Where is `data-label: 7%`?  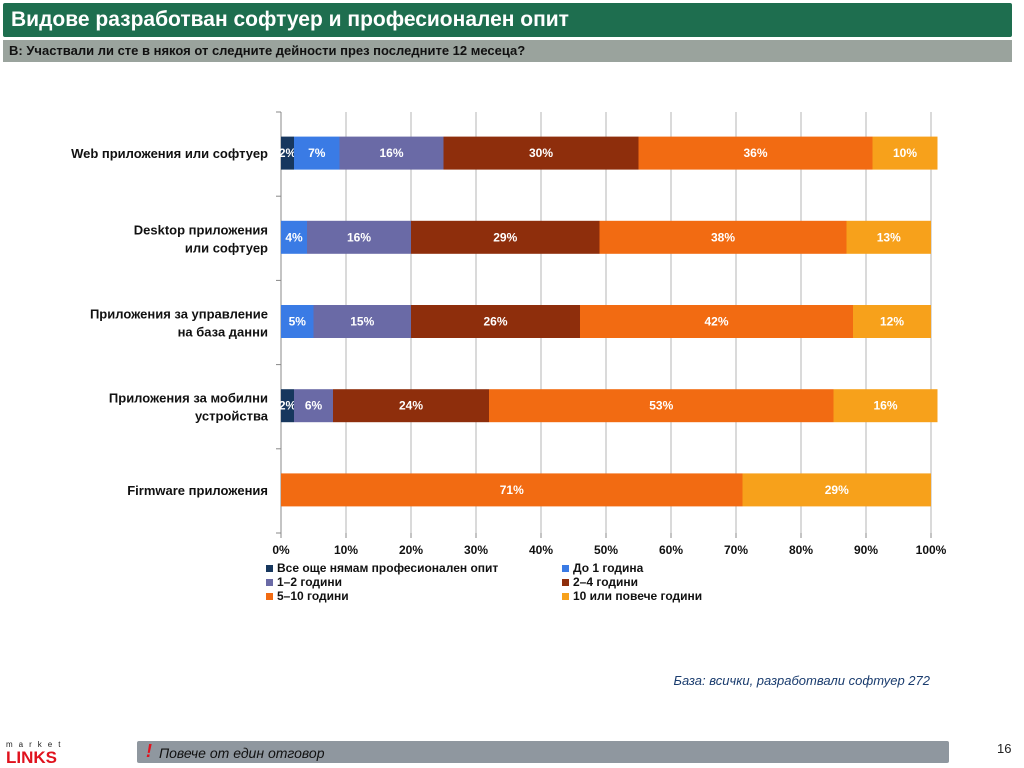
data-label: 7% is located at coordinates (317, 153).